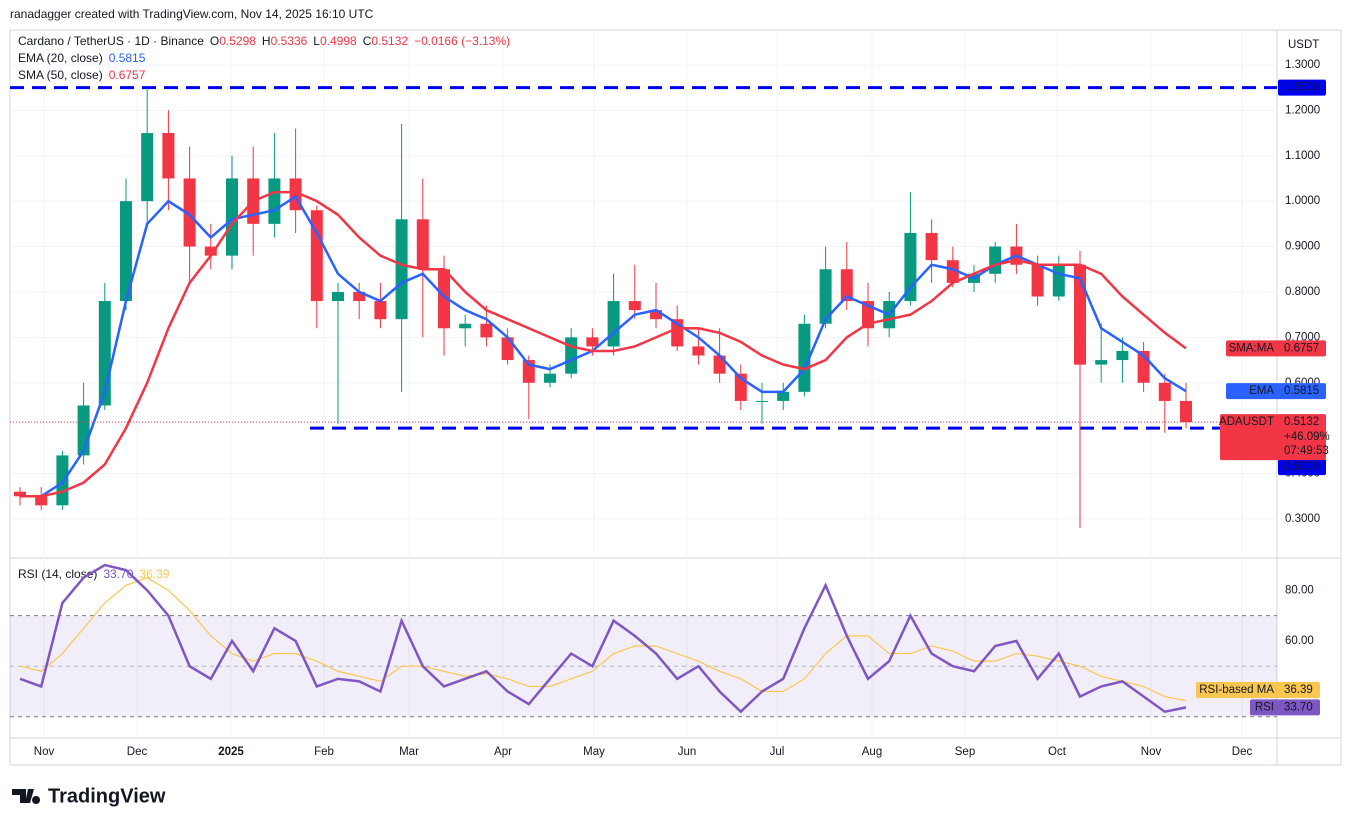  What do you see at coordinates (57, 574) in the screenshot?
I see `rsi-title: RSI (14, close)` at bounding box center [57, 574].